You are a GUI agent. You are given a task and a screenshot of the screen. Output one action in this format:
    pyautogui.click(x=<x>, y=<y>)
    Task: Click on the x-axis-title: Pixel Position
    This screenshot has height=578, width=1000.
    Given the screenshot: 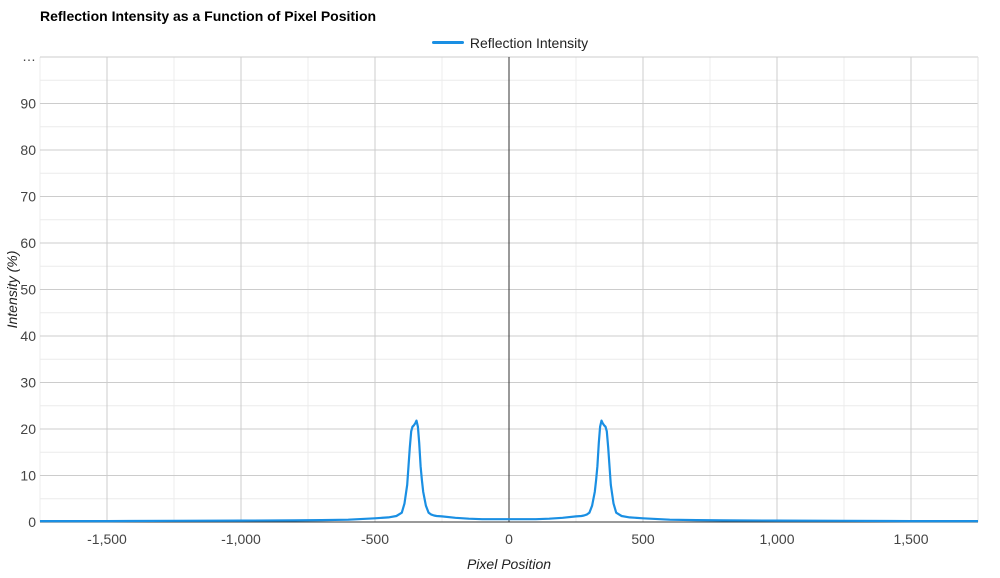 What is the action you would take?
    pyautogui.click(x=509, y=564)
    